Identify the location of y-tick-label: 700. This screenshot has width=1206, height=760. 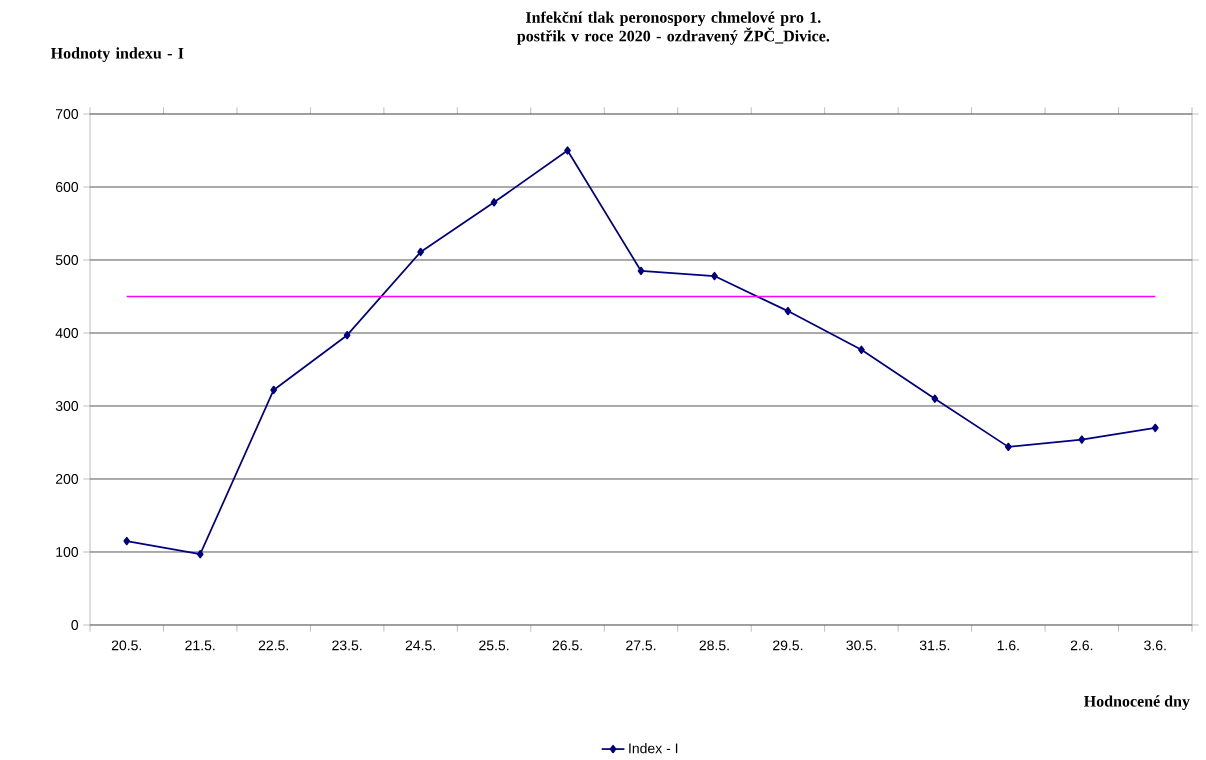
(67, 113).